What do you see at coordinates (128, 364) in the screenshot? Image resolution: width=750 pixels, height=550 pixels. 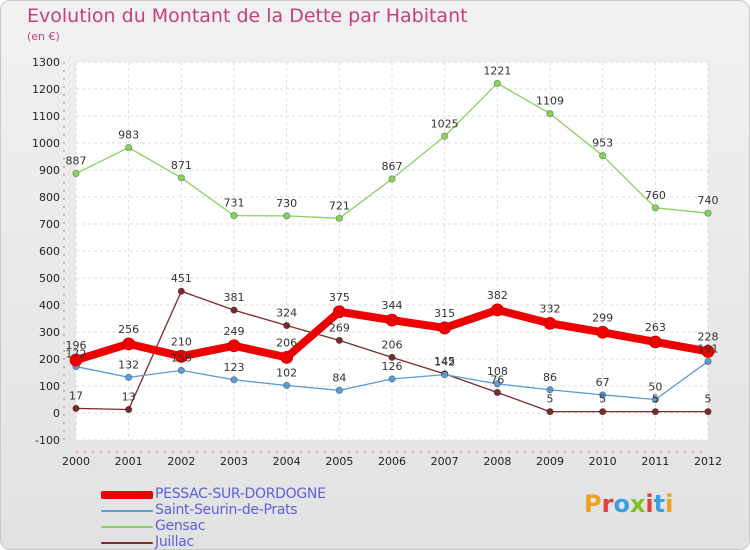 I see `data-label: 132` at bounding box center [128, 364].